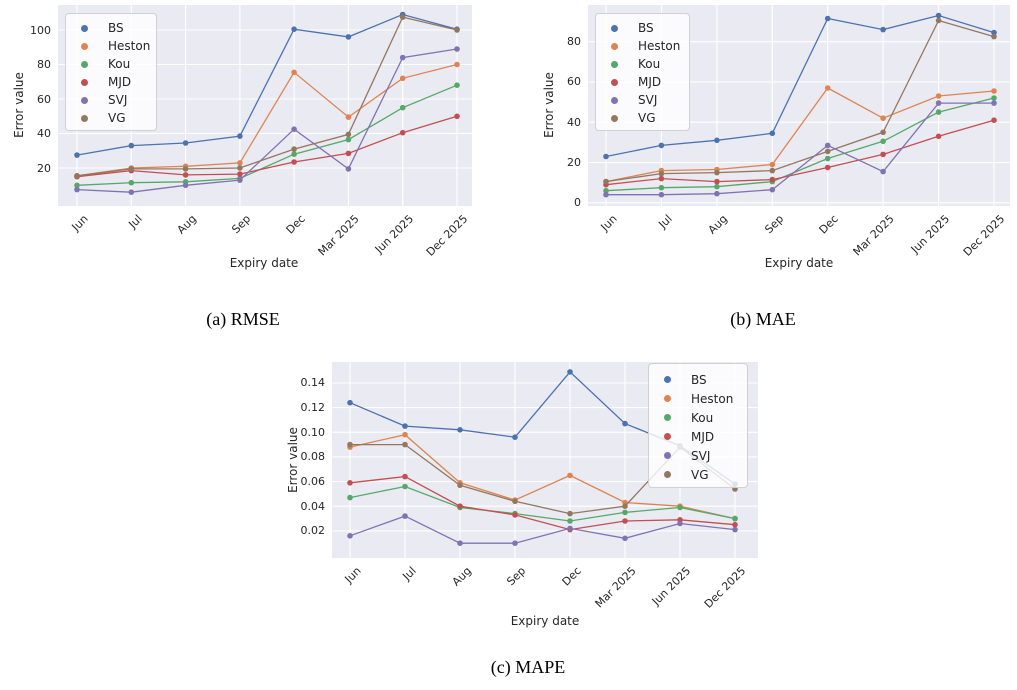  I want to click on x-tick-label: Dec, so click(829, 224).